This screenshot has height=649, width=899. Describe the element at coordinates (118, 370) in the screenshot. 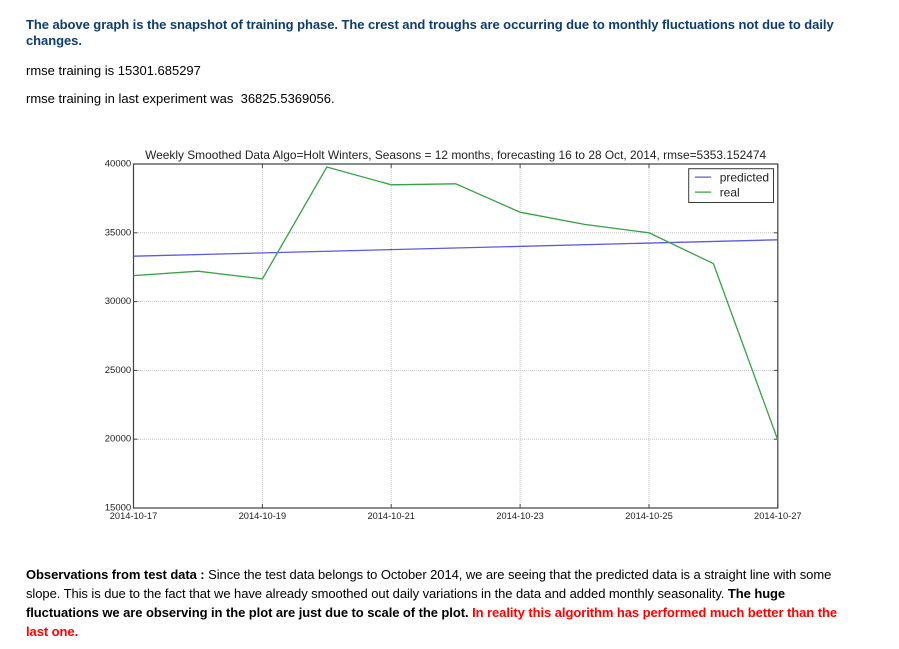

I see `svg-text: 25000` at that location.